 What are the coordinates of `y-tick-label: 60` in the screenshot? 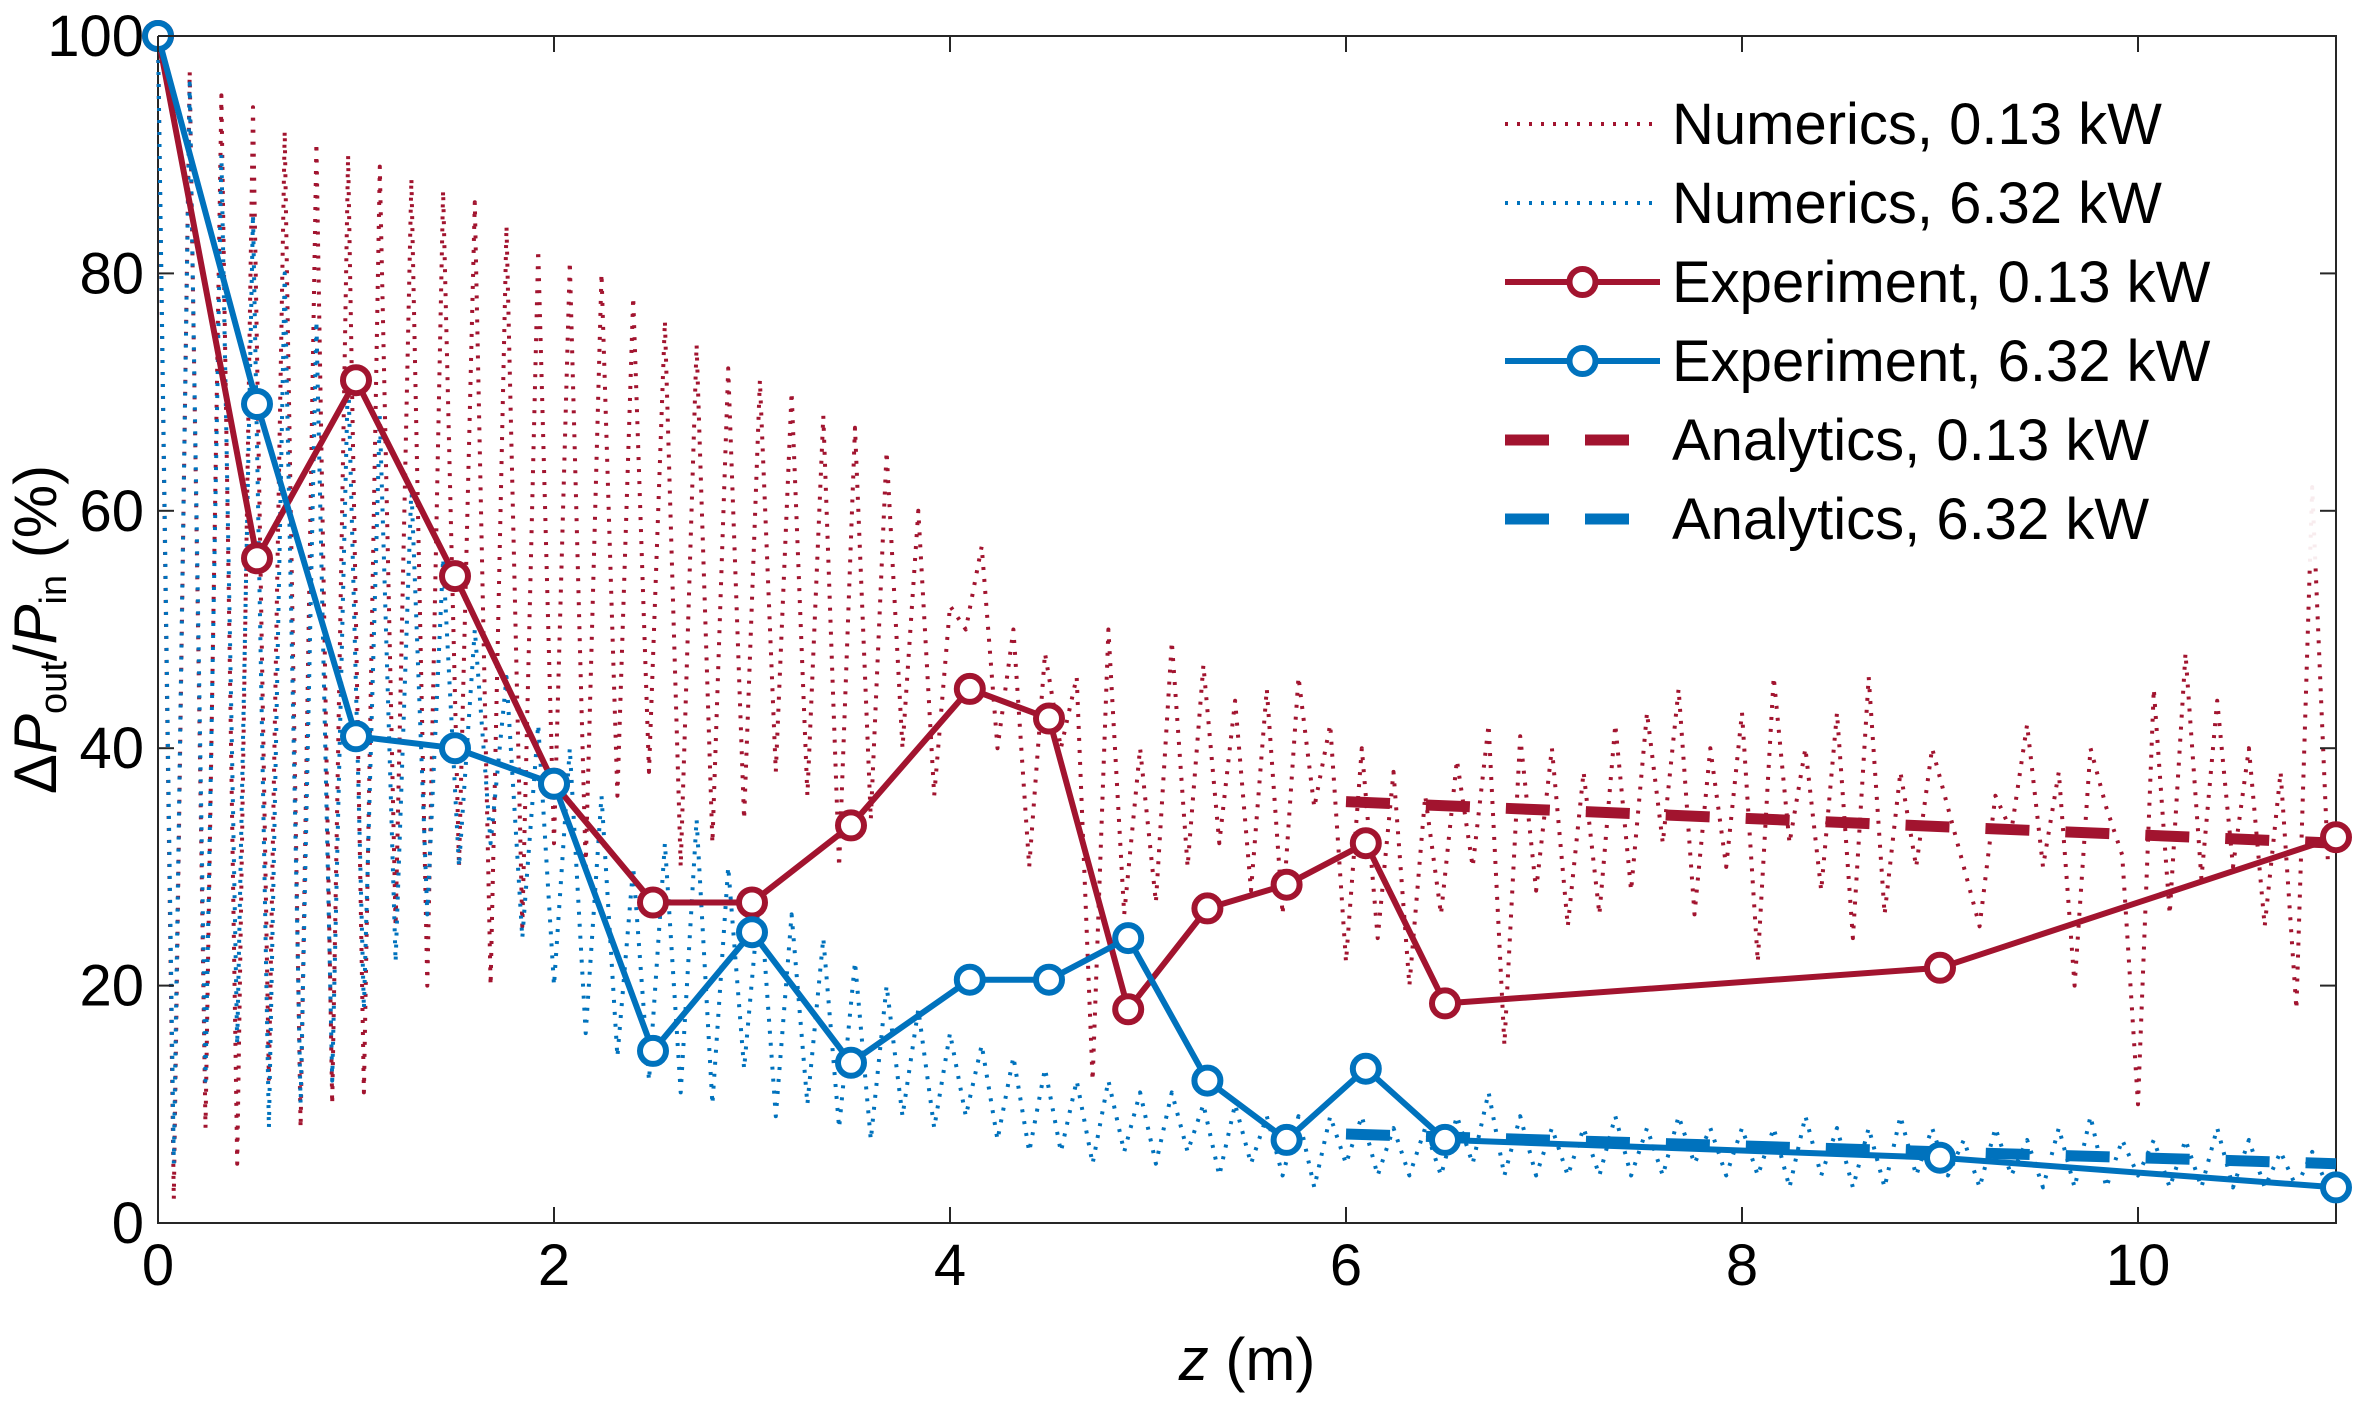 It's located at (111, 511).